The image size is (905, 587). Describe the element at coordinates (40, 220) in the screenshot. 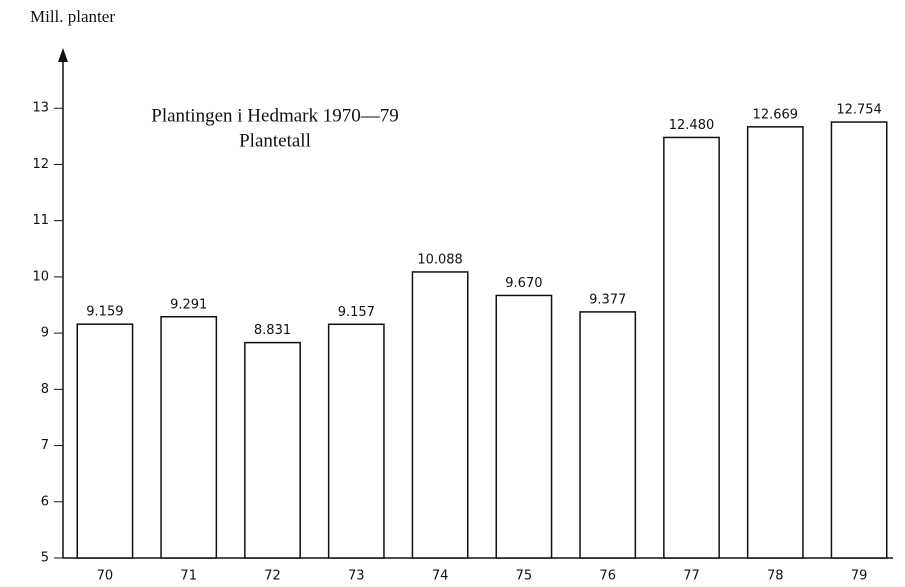

I see `y-tick-label: 11` at that location.